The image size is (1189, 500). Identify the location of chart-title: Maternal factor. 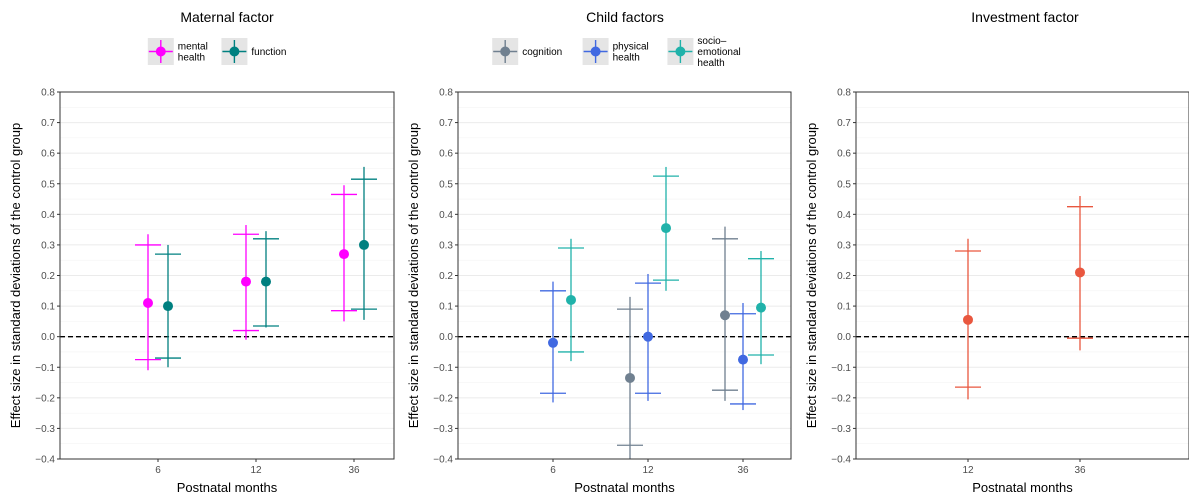
(227, 17).